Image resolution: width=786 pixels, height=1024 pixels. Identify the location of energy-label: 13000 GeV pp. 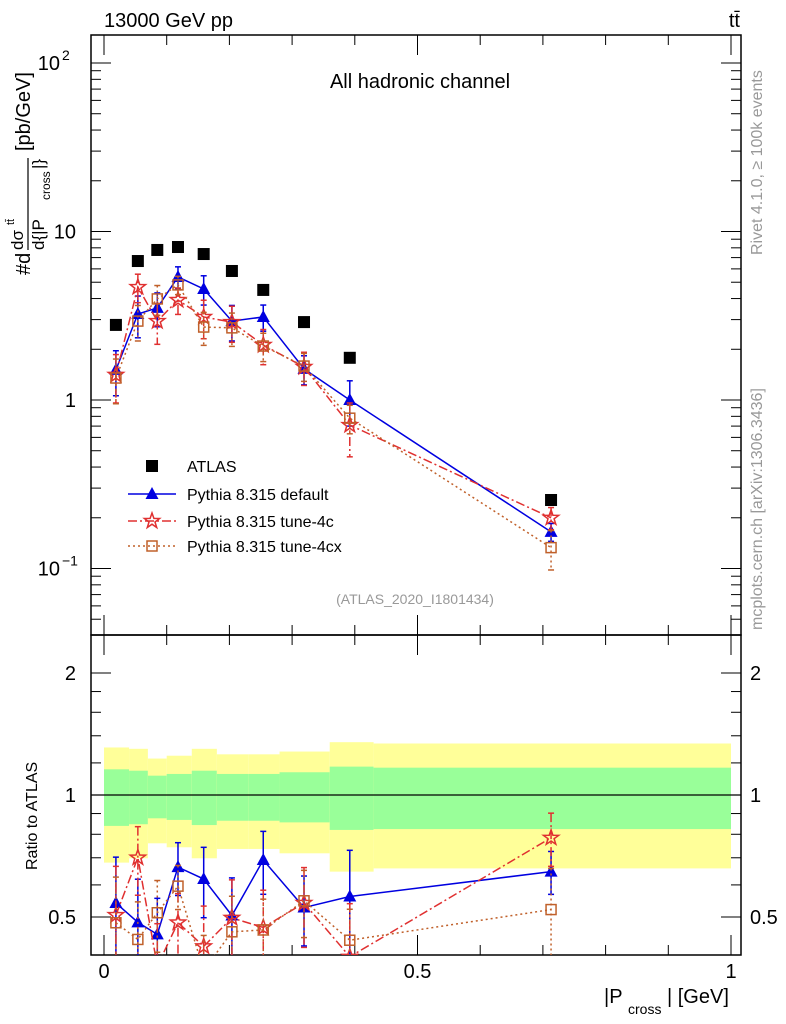
(168, 21).